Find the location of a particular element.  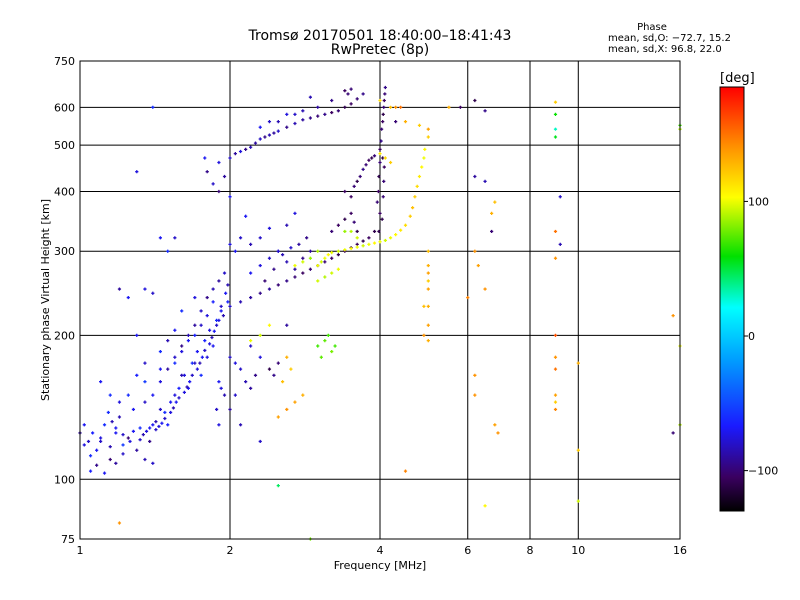

x-axis-ticks: 1 2 4 6 8 10 16 is located at coordinates (382, 550).